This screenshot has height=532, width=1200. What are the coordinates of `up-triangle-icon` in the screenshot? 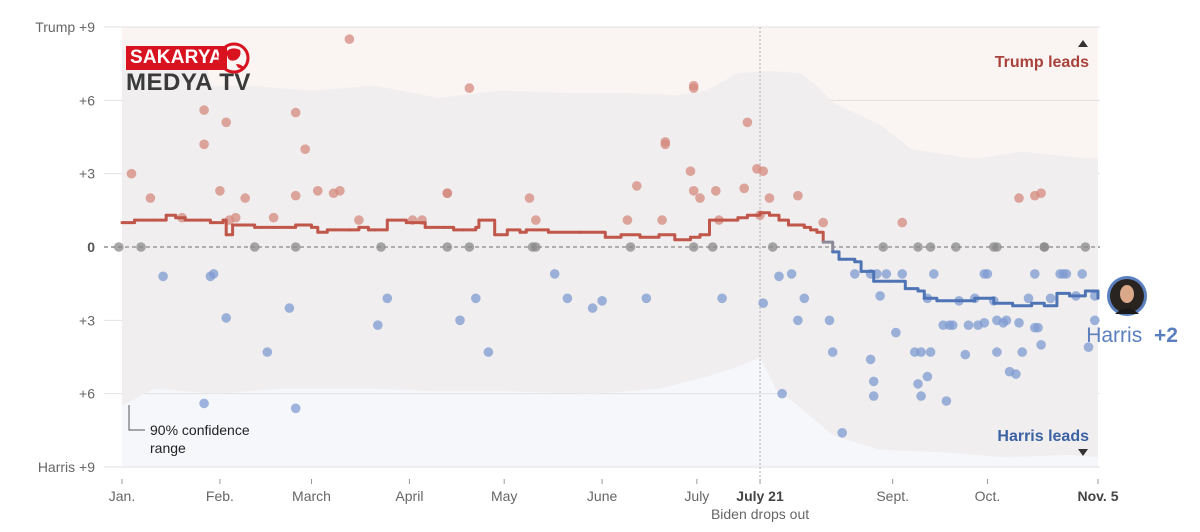 It's located at (1083, 43).